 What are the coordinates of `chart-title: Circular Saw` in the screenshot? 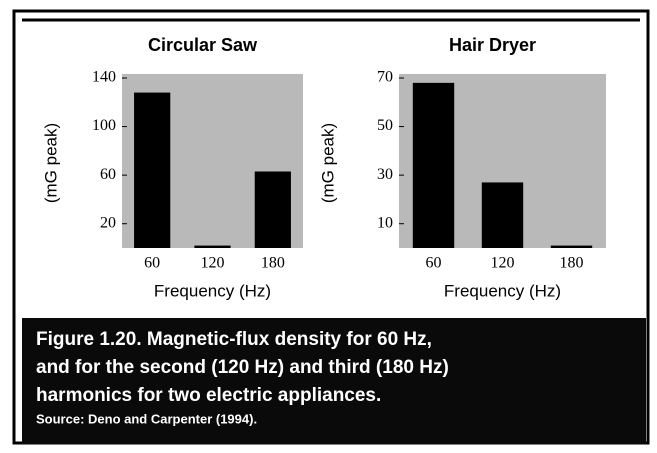 It's located at (203, 45).